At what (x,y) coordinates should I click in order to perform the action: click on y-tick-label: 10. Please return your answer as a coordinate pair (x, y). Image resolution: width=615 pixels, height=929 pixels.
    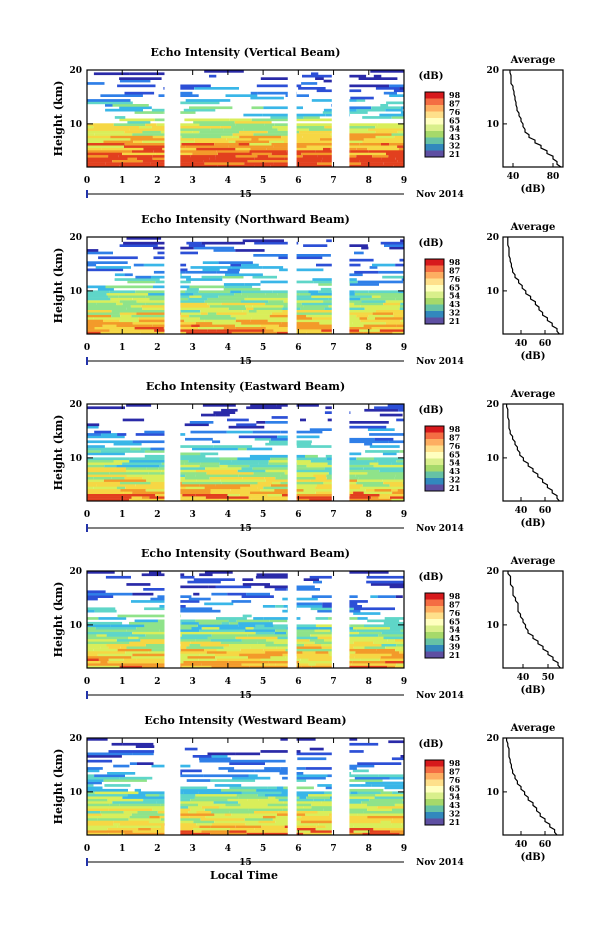
    Looking at the image, I should click on (75, 292).